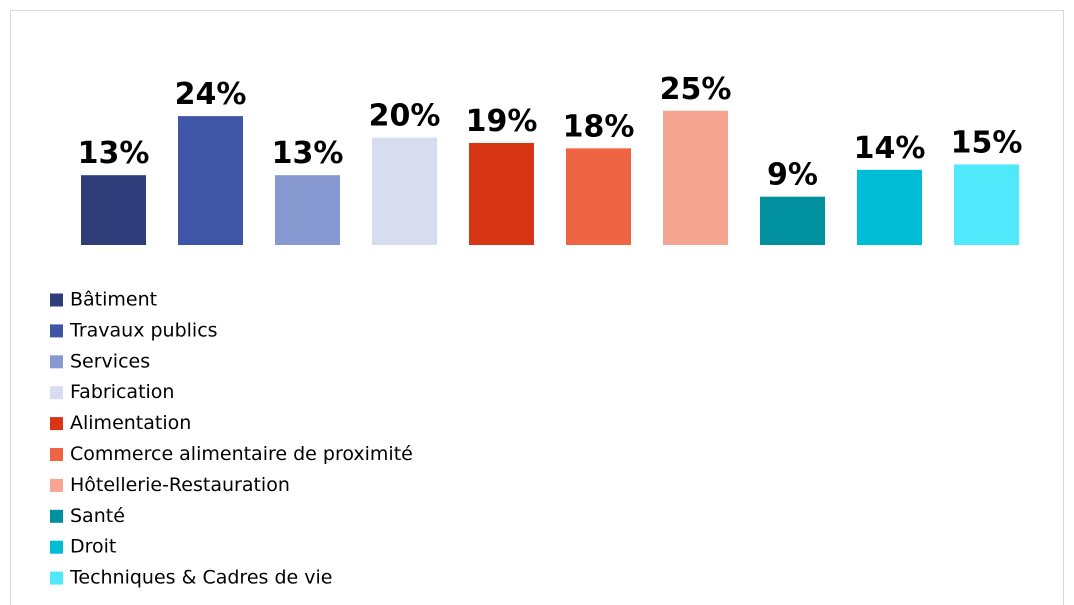 Image resolution: width=1074 pixels, height=605 pixels. What do you see at coordinates (200, 578) in the screenshot?
I see `legend-label: Techniques & Cadres de vie` at bounding box center [200, 578].